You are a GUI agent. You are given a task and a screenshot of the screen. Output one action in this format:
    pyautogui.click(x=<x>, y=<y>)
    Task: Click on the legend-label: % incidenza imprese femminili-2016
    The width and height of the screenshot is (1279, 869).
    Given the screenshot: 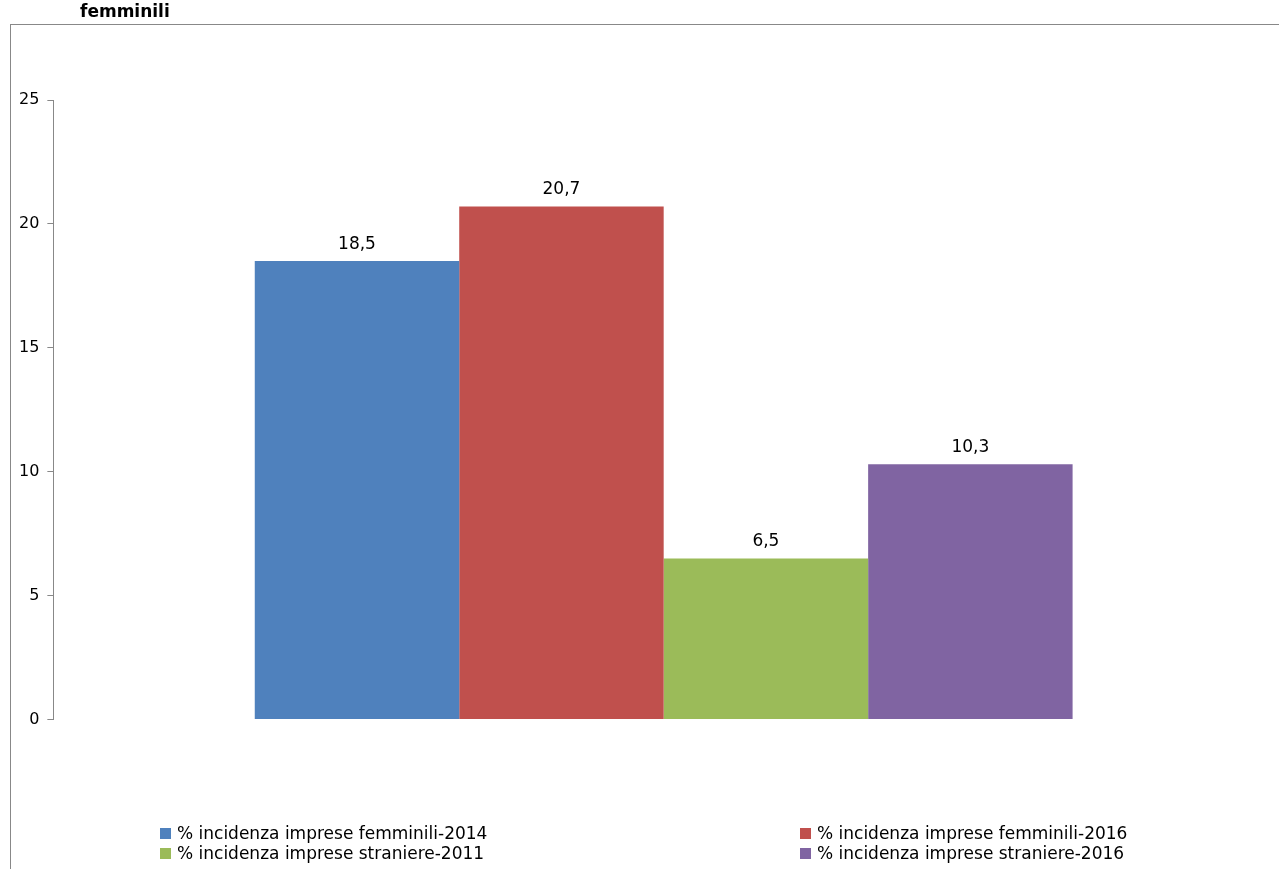 What is the action you would take?
    pyautogui.click(x=972, y=833)
    